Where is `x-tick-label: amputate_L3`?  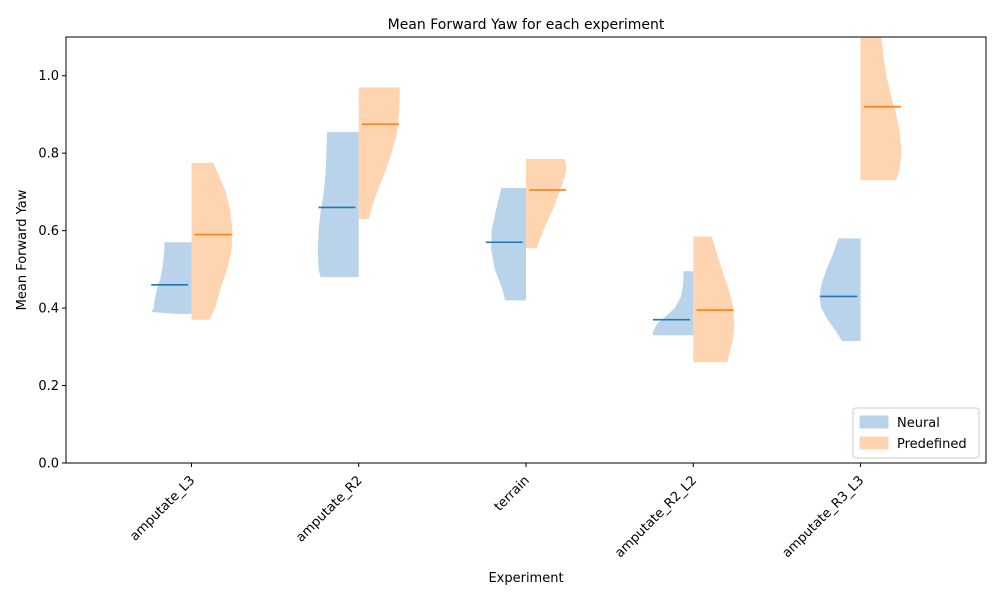
x-tick-label: amputate_L3 is located at coordinates (162, 508).